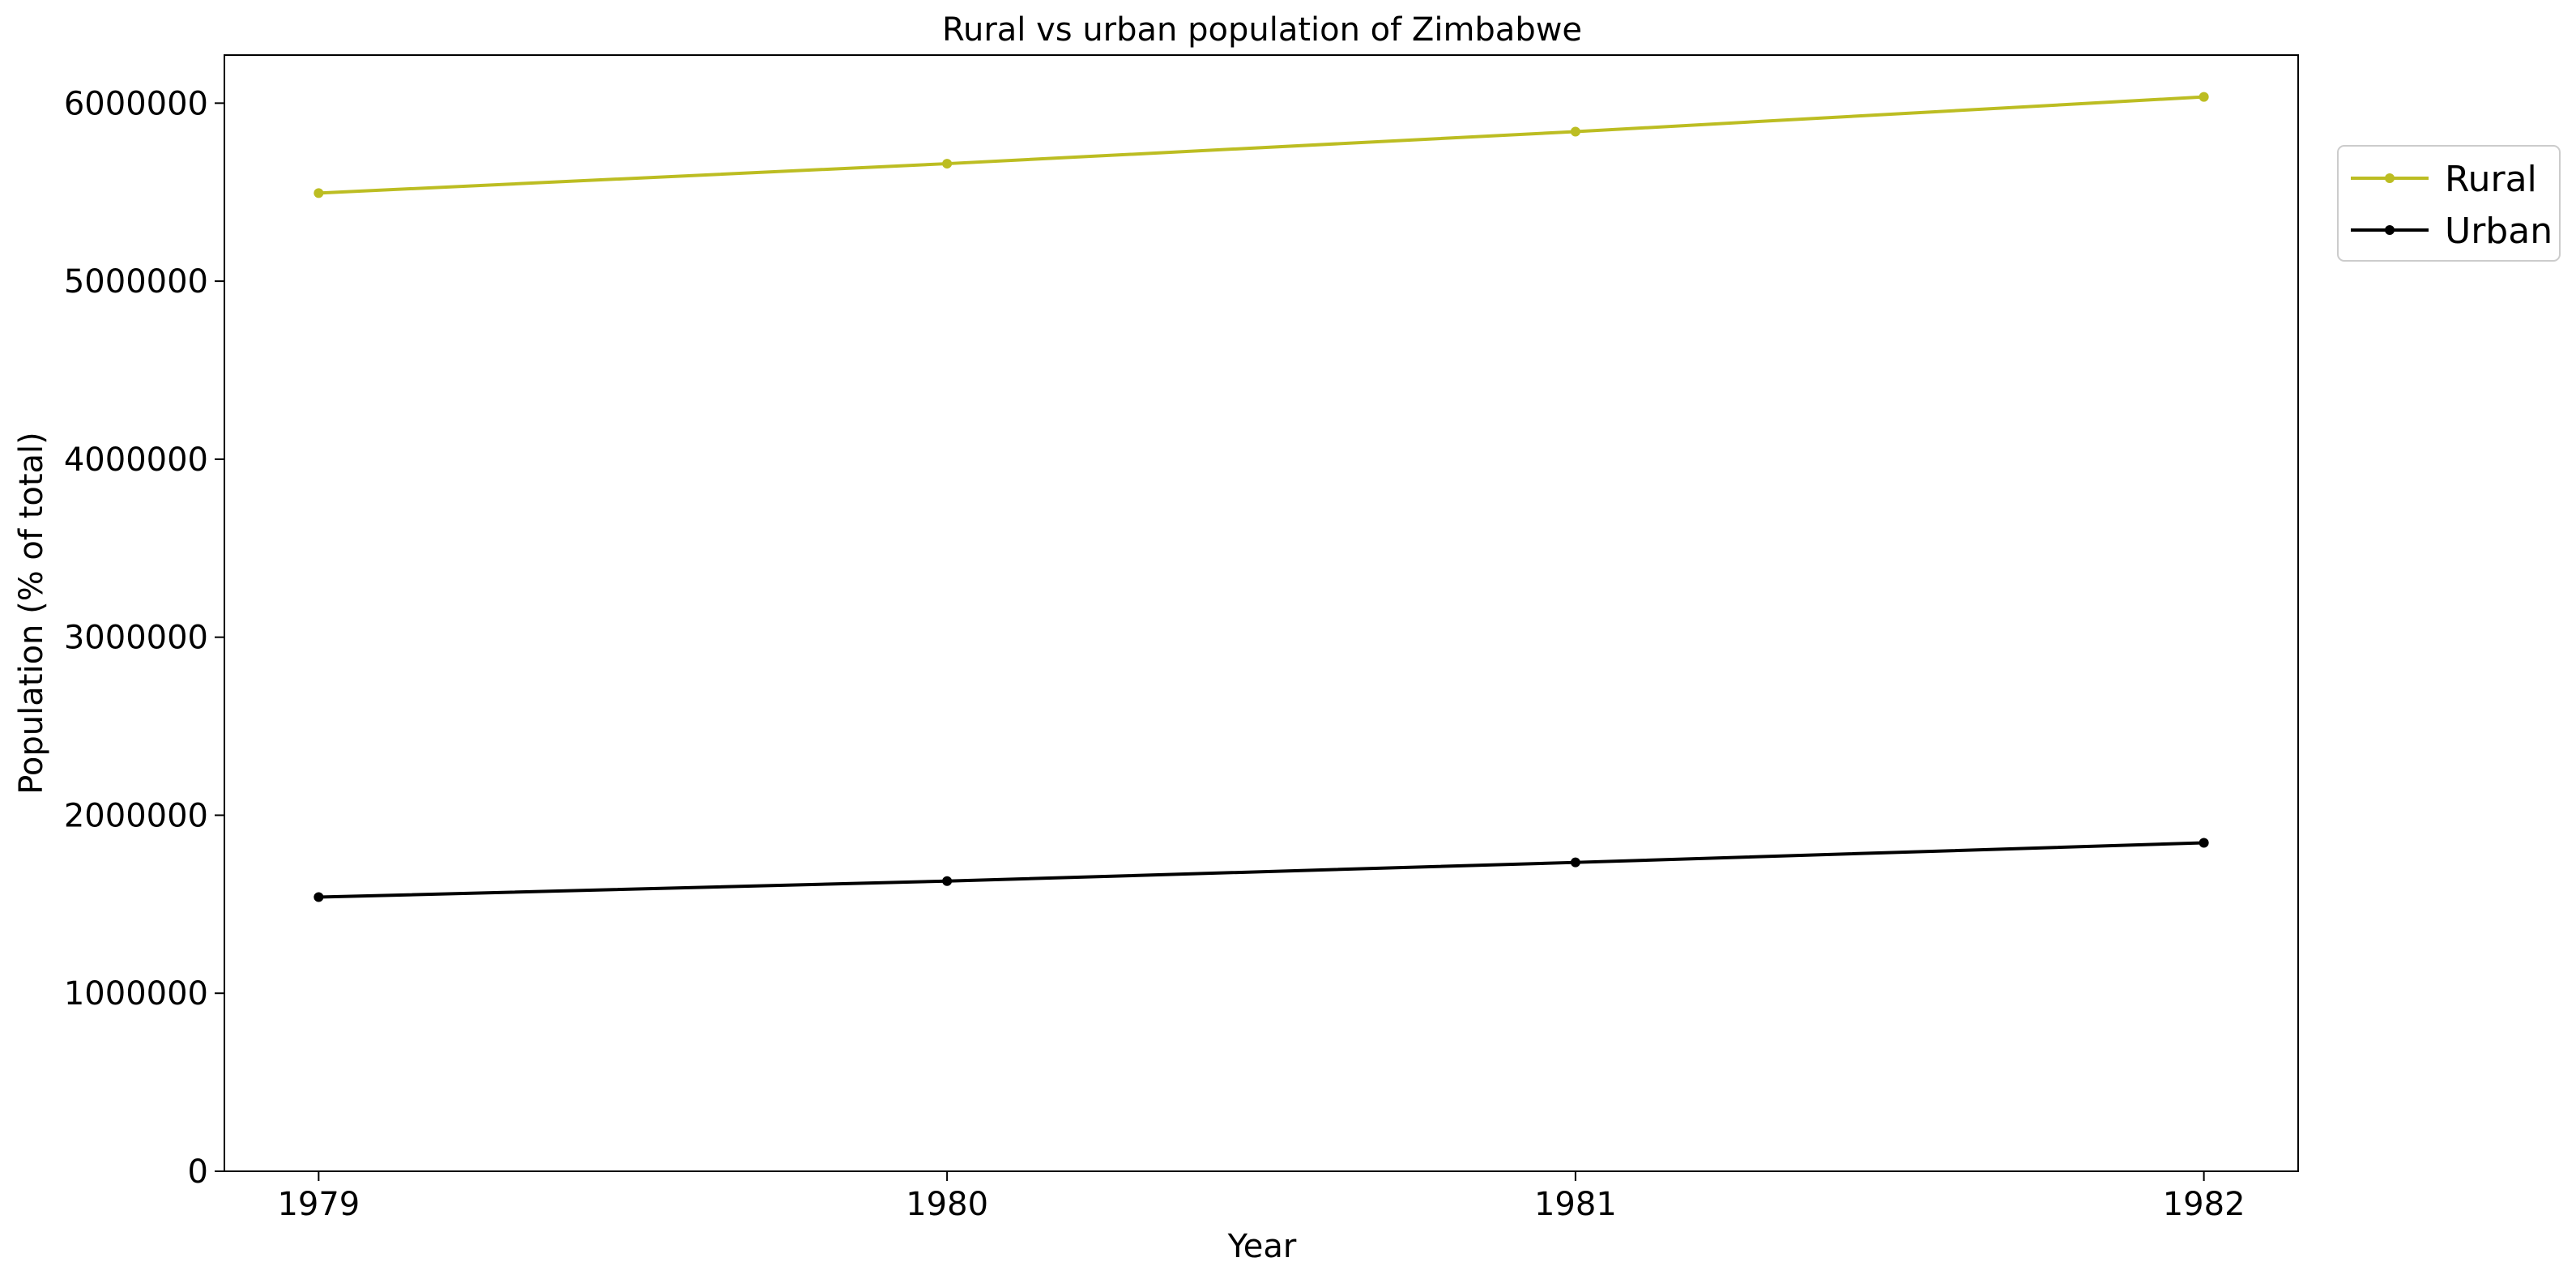 The height and width of the screenshot is (1279, 2576). What do you see at coordinates (136, 994) in the screenshot?
I see `y-tick-label: 1000000` at bounding box center [136, 994].